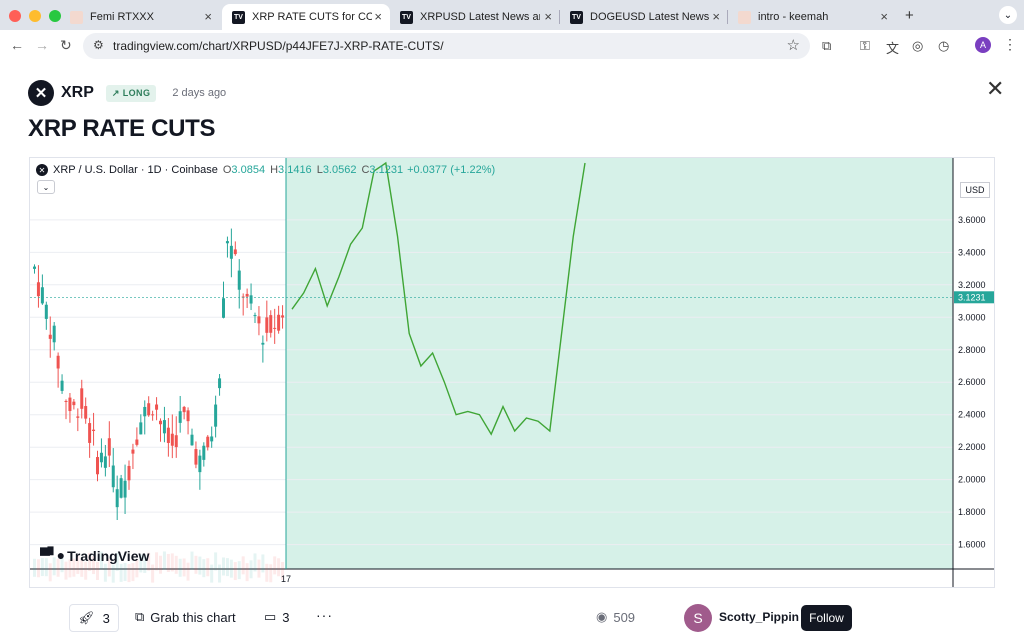 This screenshot has height=640, width=1024. Describe the element at coordinates (827, 45) in the screenshot. I see `extensions-icon: ⧉` at that location.